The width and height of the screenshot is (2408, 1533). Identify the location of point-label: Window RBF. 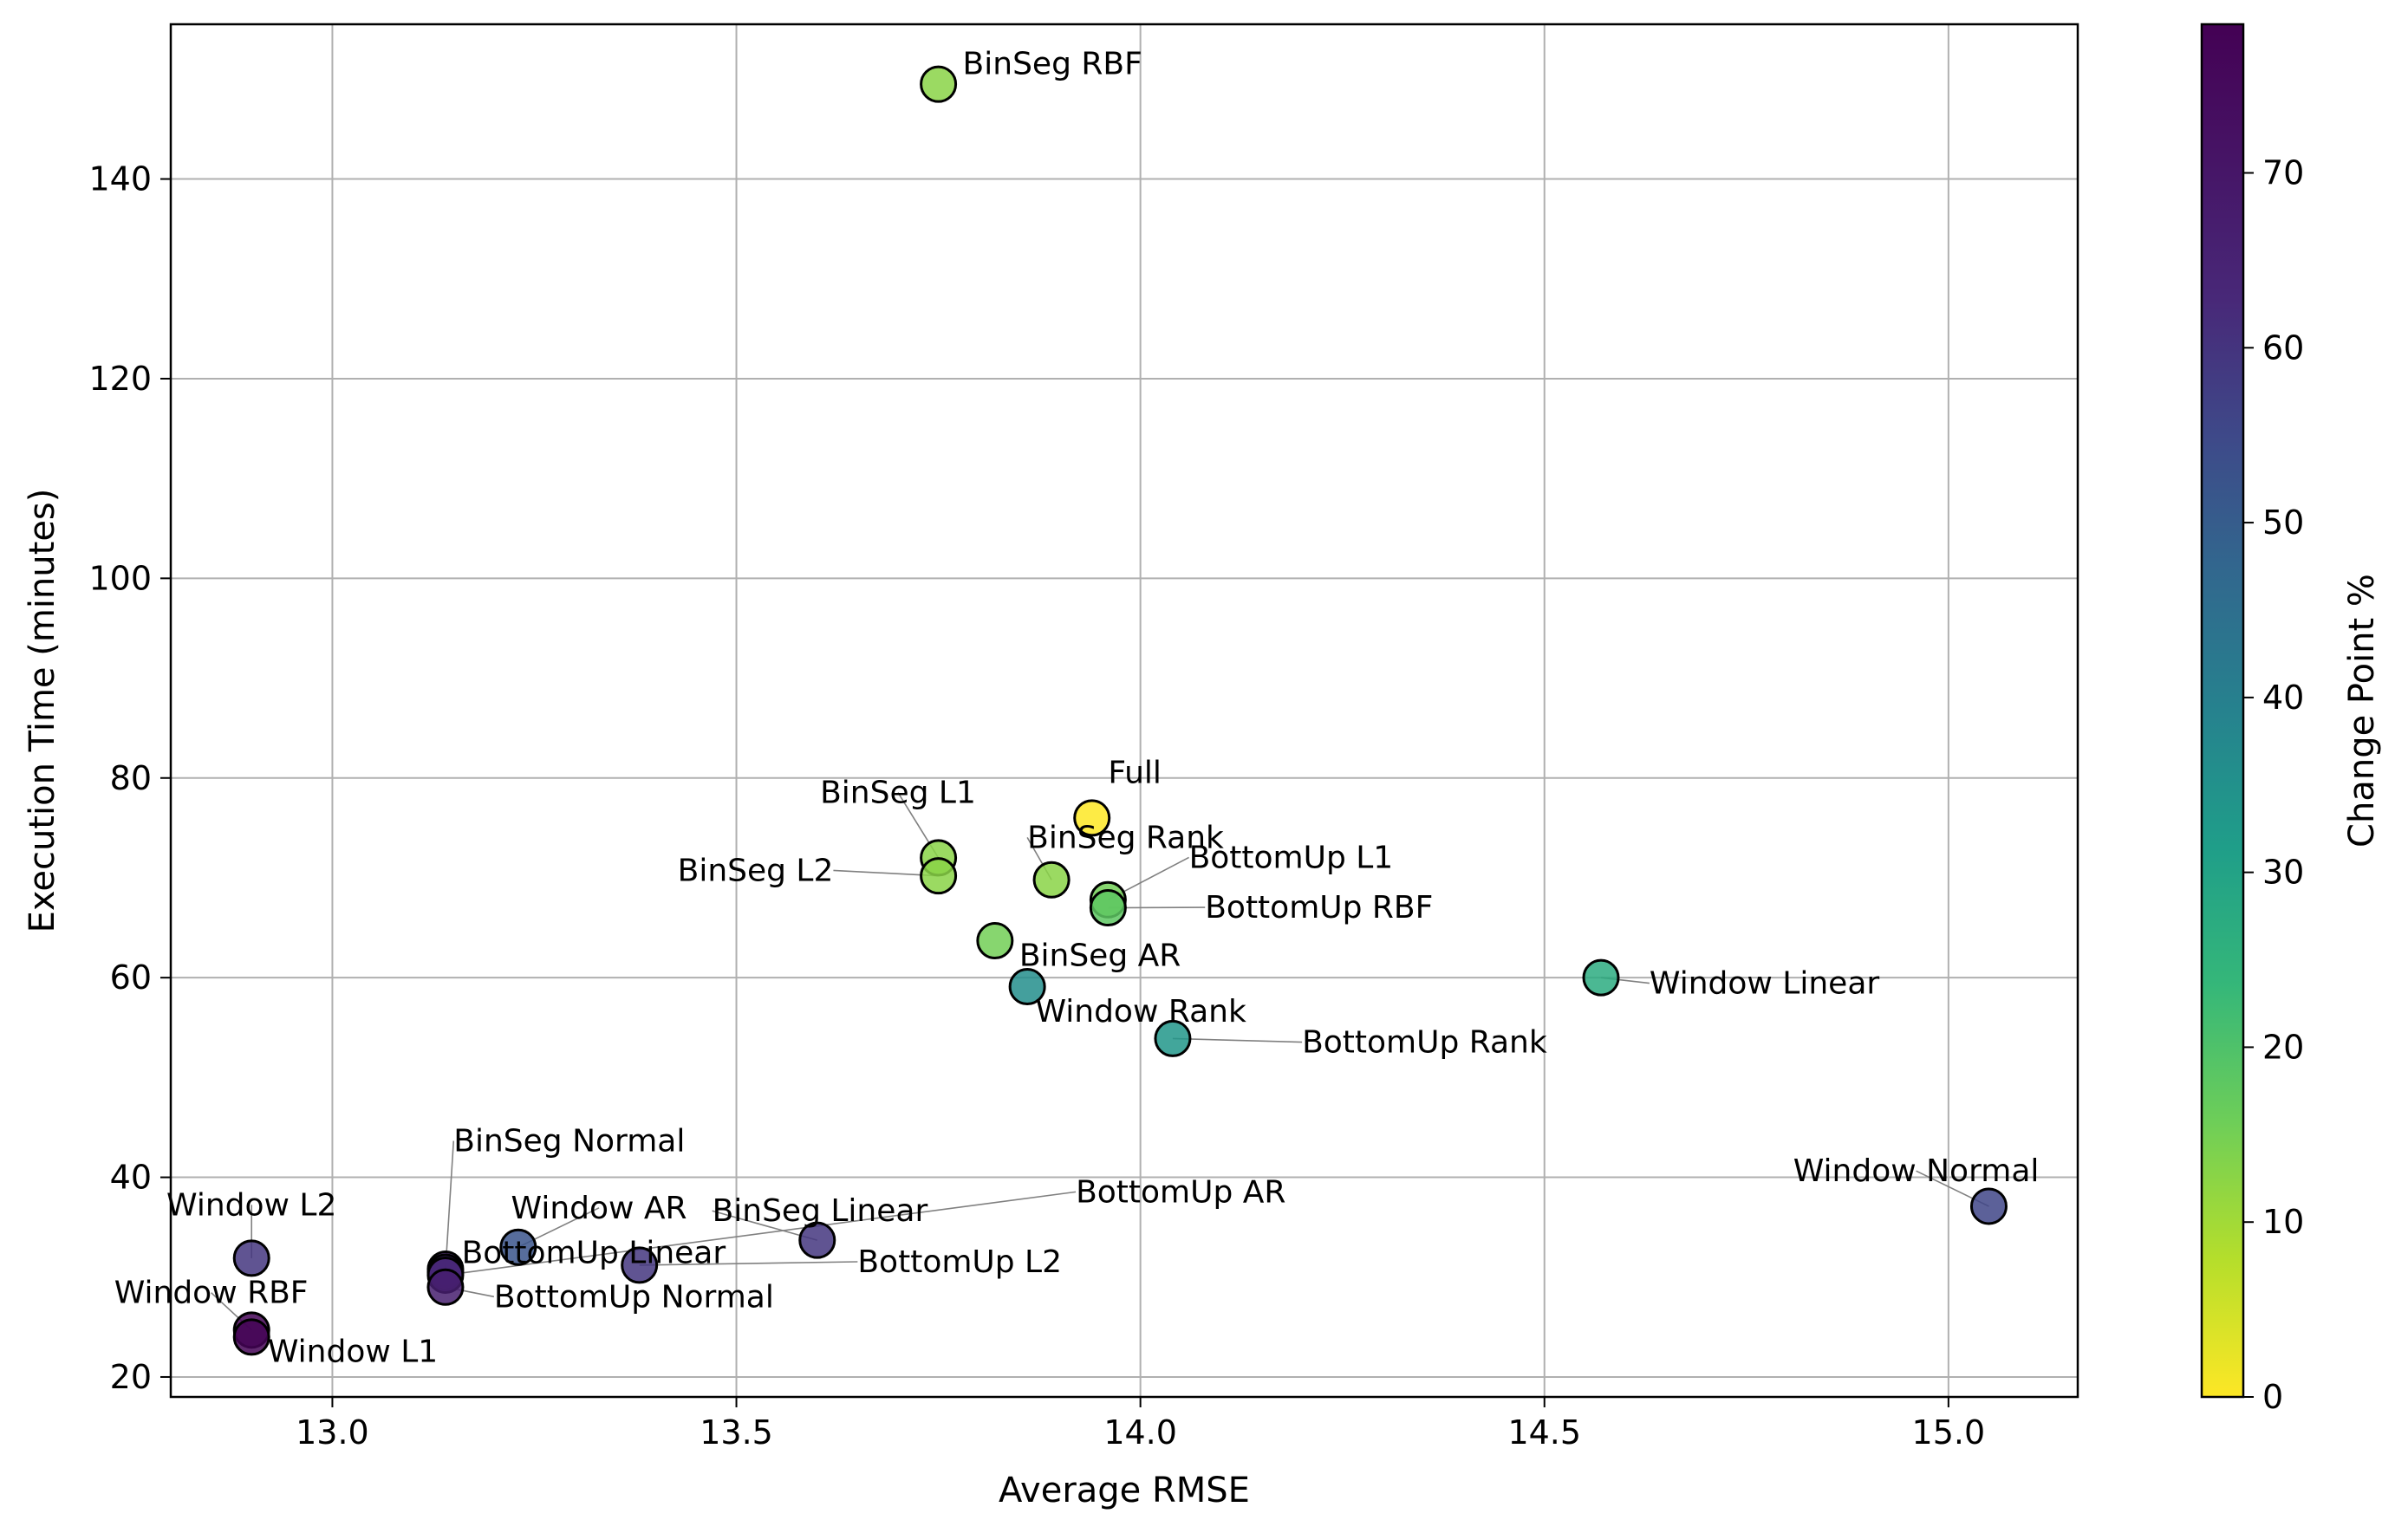
(211, 1293).